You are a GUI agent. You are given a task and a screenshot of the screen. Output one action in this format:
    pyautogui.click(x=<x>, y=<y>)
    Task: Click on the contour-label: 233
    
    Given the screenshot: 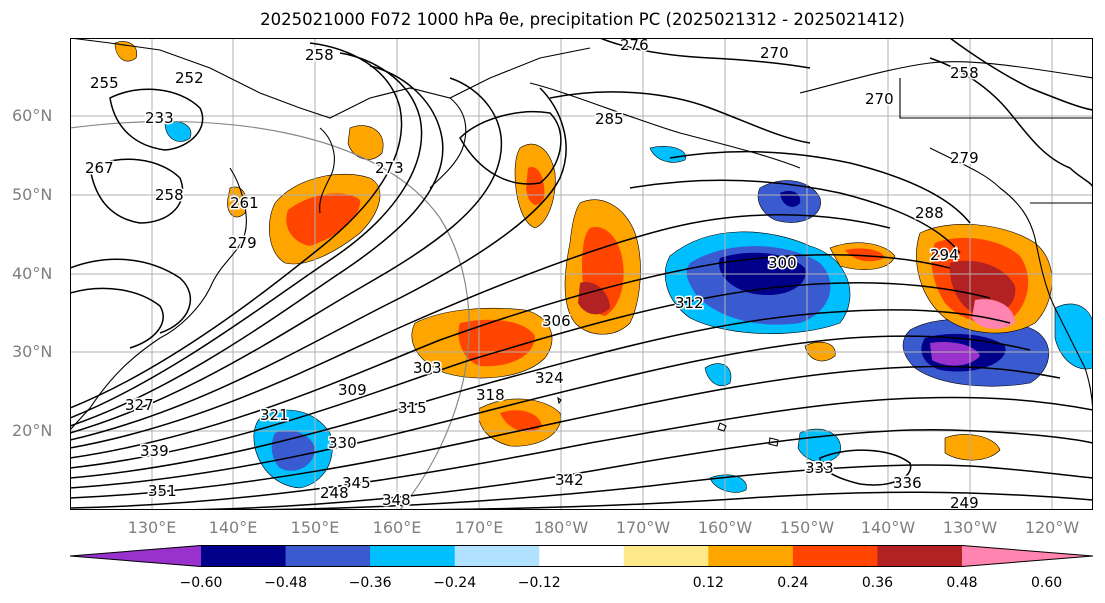 What is the action you would take?
    pyautogui.click(x=159, y=118)
    